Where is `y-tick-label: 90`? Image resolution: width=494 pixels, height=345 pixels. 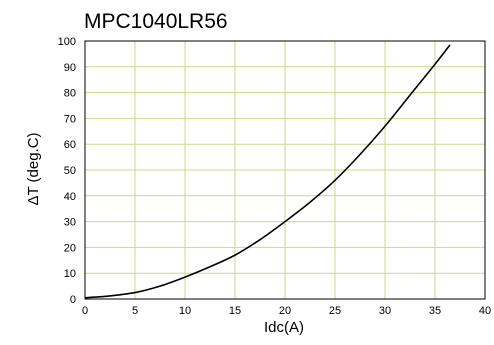
y-tick-label: 90 is located at coordinates (70, 68).